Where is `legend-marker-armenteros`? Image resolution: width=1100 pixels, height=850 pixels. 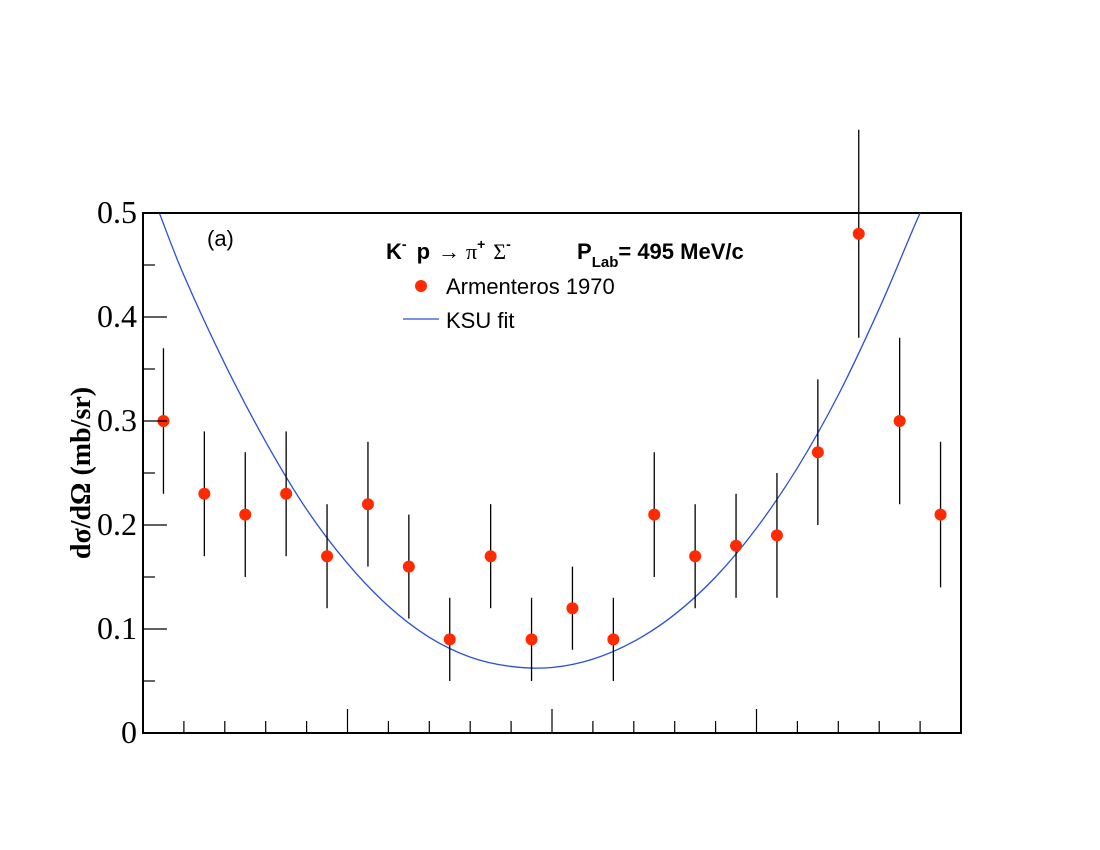
legend-marker-armenteros is located at coordinates (421, 286).